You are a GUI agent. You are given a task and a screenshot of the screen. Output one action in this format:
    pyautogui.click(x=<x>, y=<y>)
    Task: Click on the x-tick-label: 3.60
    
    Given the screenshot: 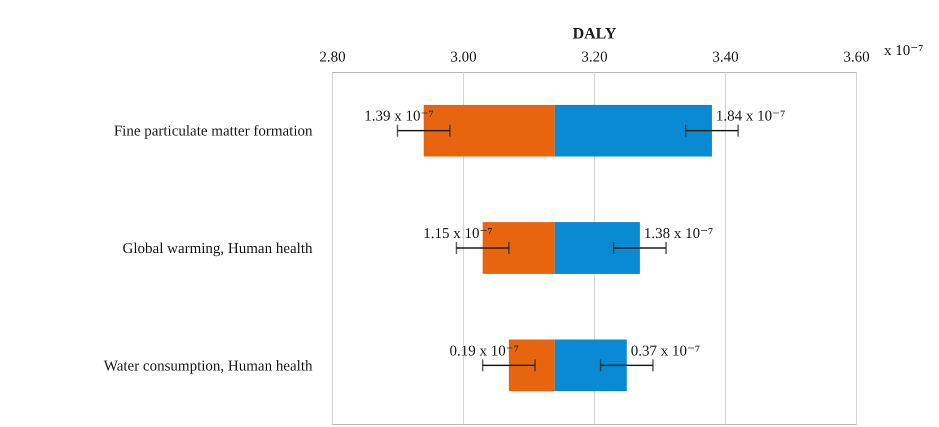 What is the action you would take?
    pyautogui.click(x=856, y=58)
    